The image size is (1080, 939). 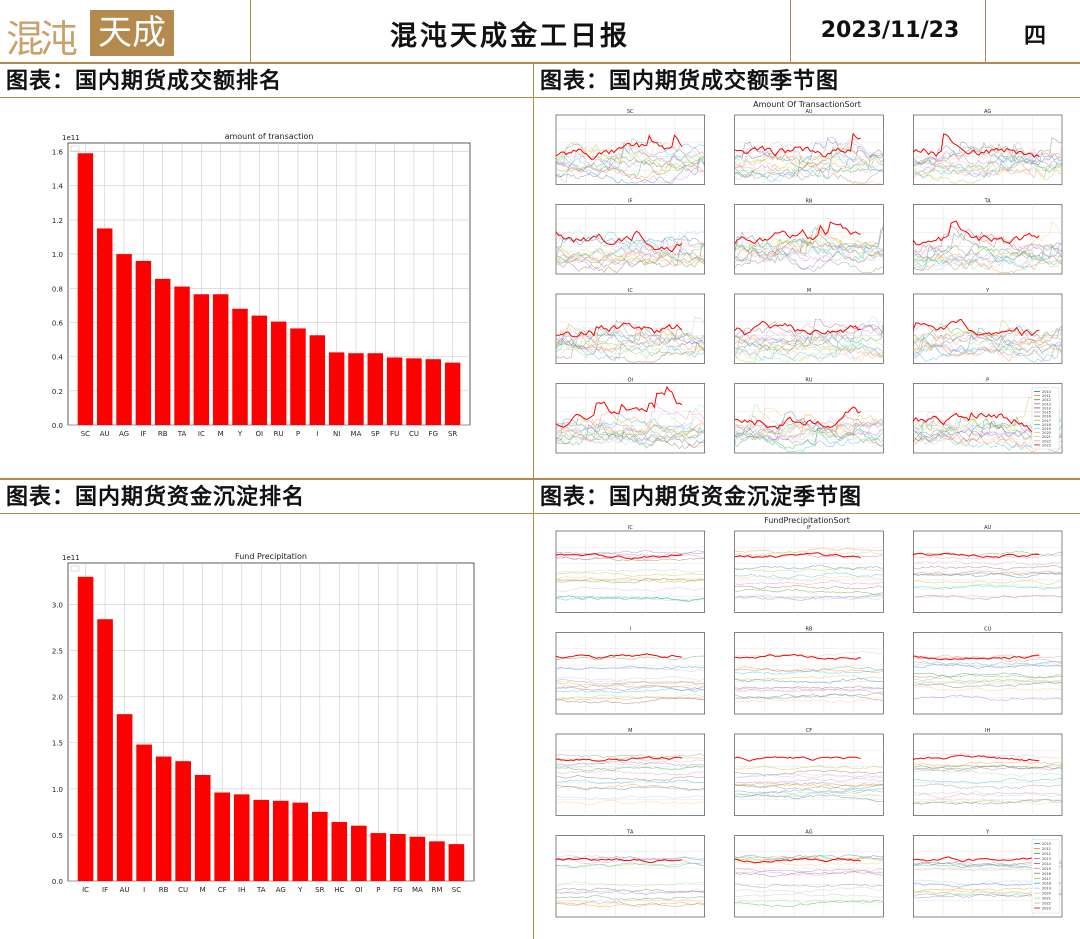 I want to click on subplot-title: P, so click(x=987, y=381).